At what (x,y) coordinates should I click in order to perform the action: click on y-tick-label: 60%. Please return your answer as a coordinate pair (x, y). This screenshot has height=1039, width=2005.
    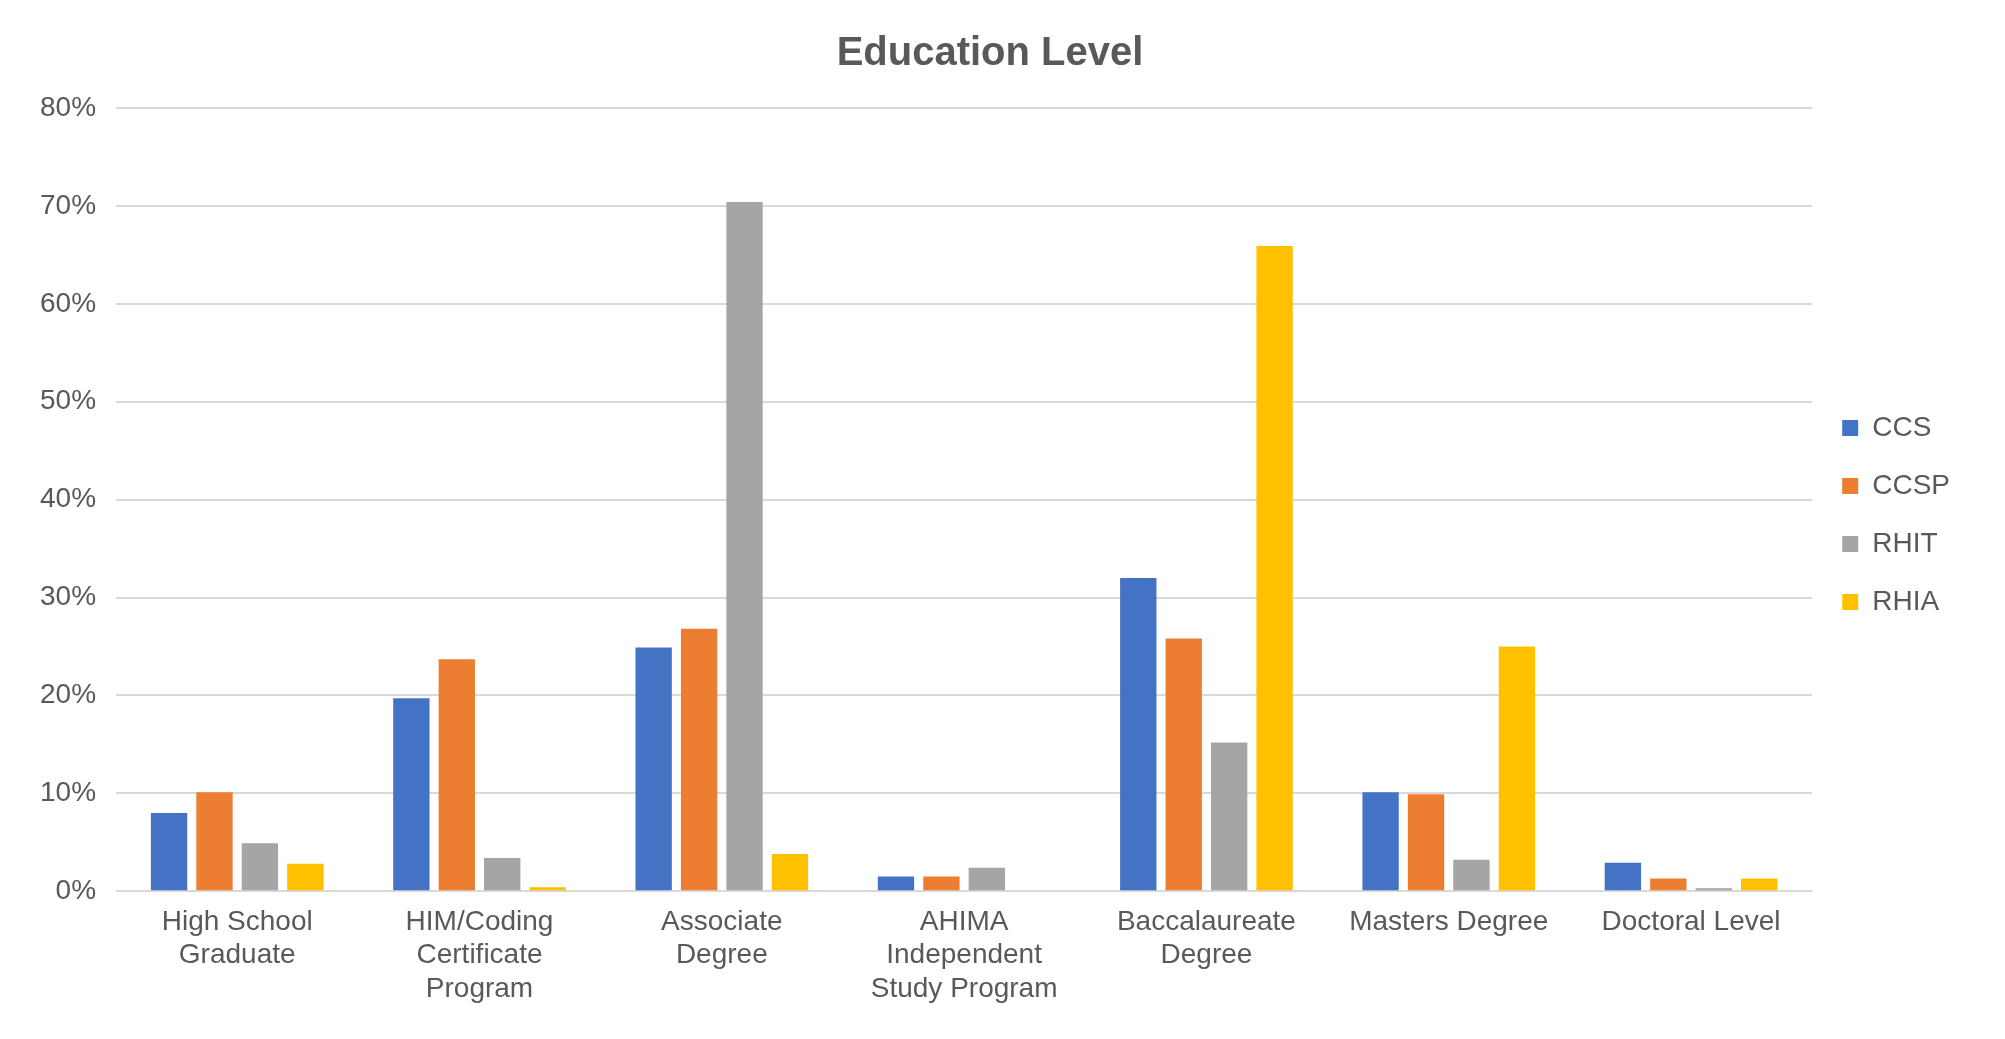
    Looking at the image, I should click on (68, 302).